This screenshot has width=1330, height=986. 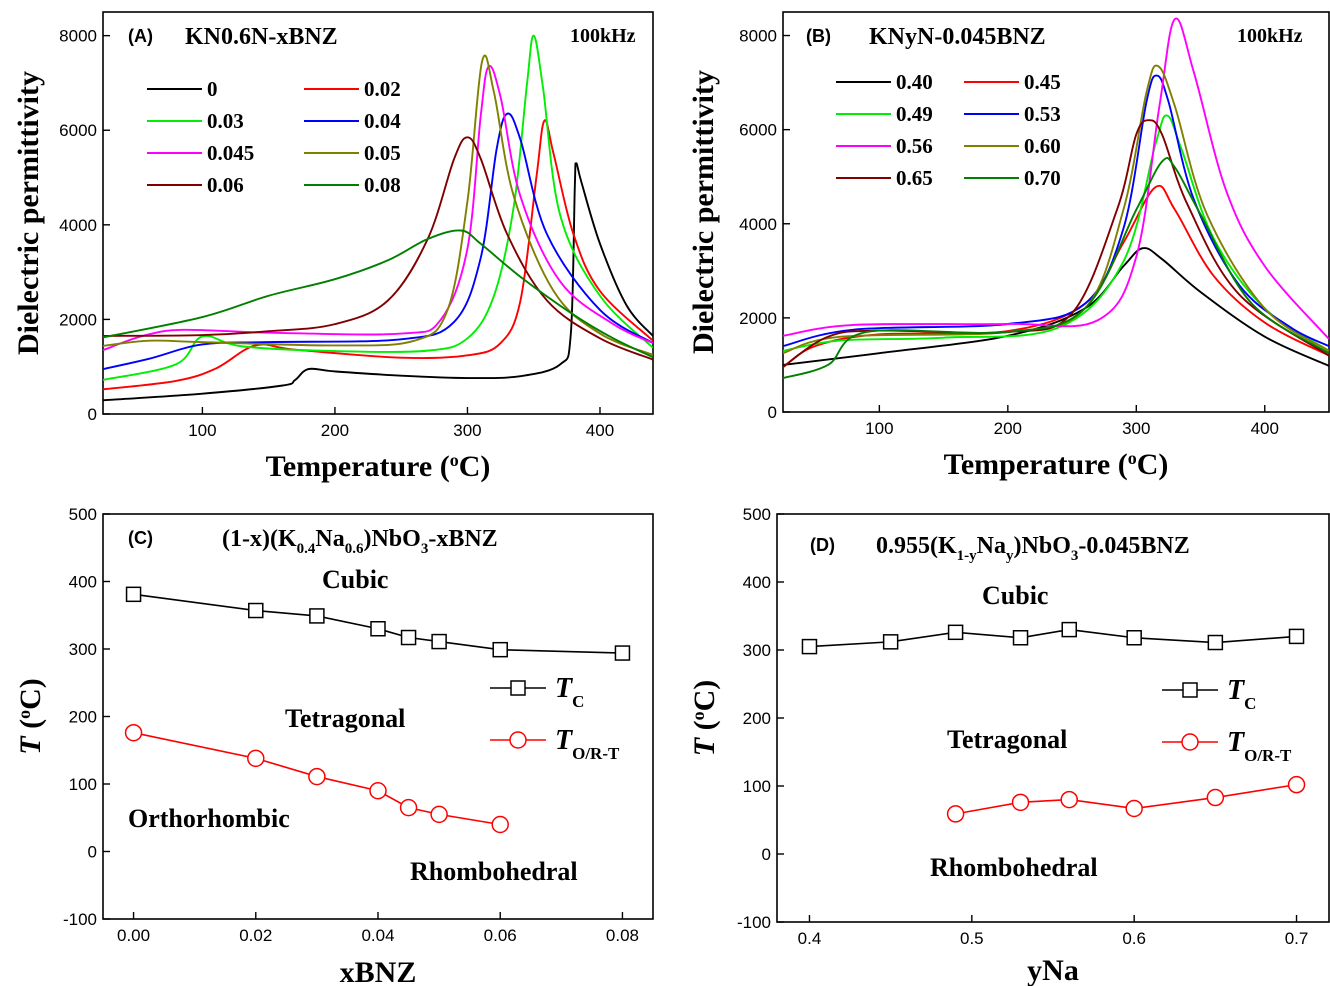 What do you see at coordinates (133, 935) in the screenshot?
I see `x-tick-label: 0.00` at bounding box center [133, 935].